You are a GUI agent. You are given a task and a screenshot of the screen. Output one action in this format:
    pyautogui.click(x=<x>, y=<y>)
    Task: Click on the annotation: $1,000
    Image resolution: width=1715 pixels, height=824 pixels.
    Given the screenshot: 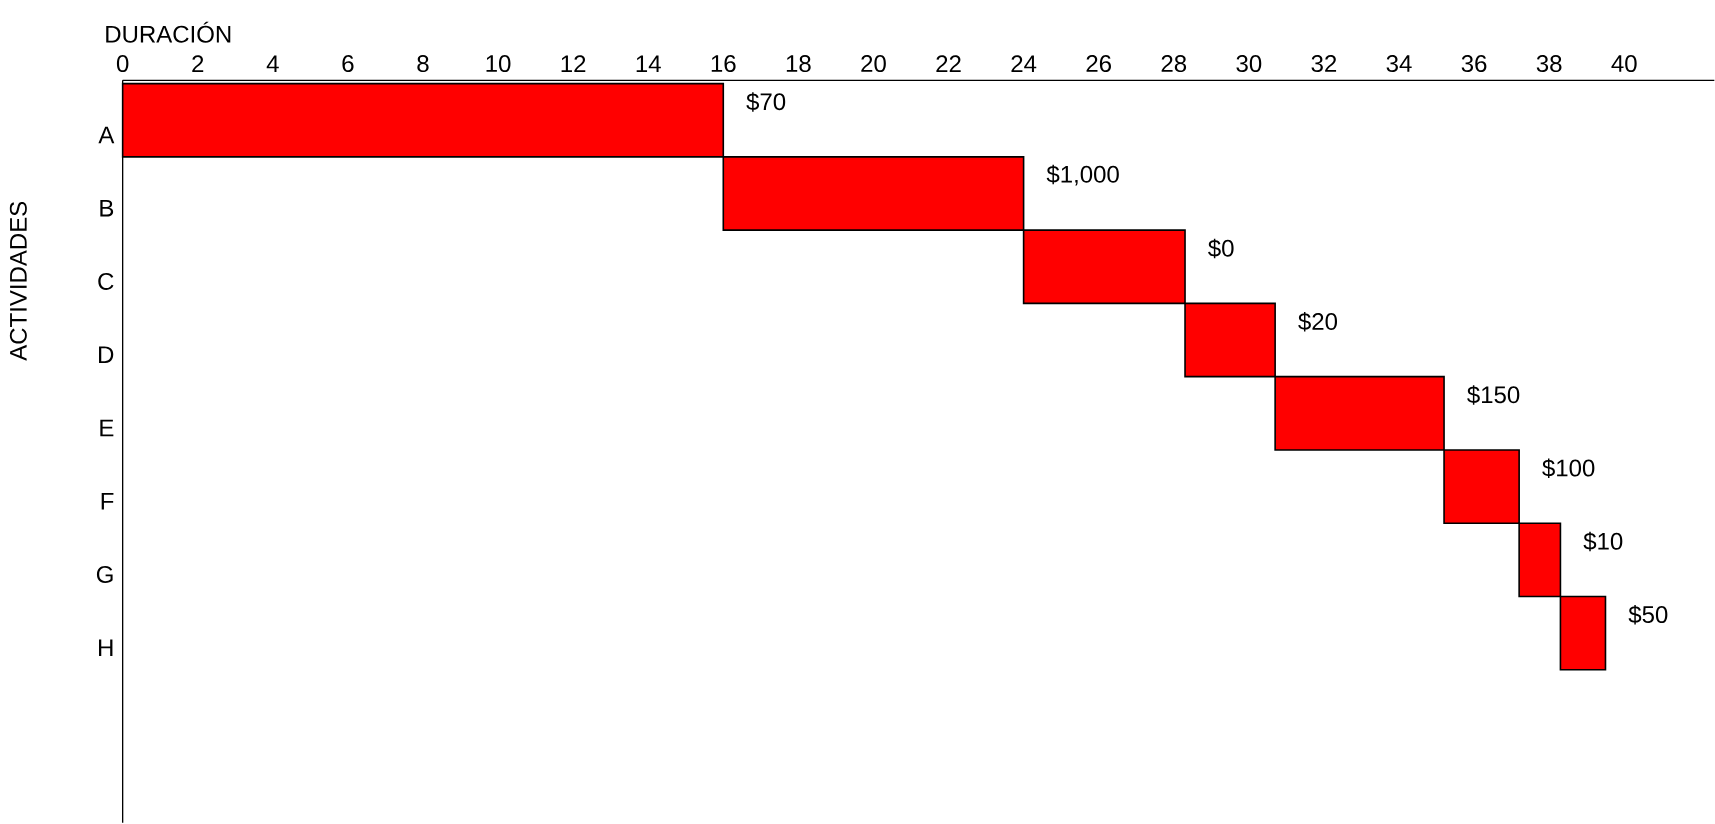 What is the action you would take?
    pyautogui.click(x=1082, y=175)
    